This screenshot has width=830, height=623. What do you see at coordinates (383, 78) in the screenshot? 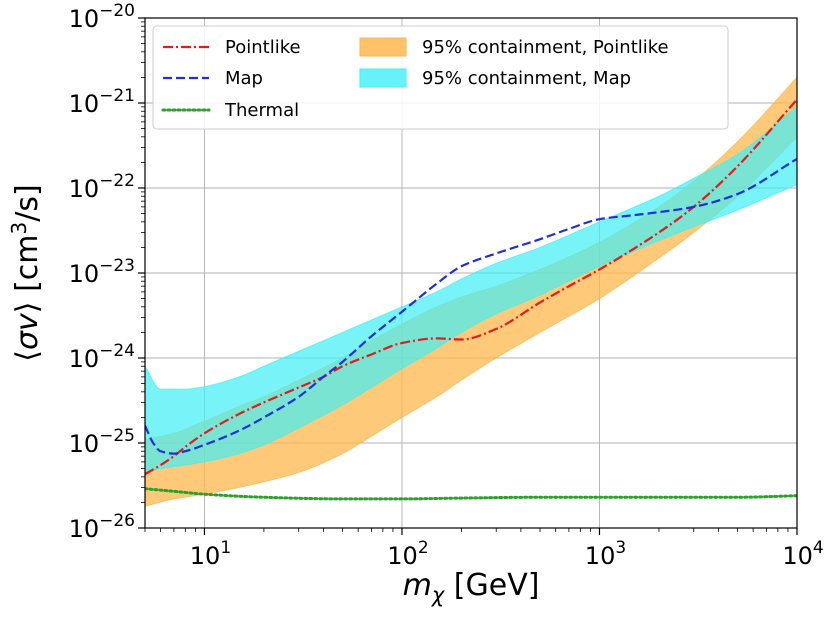
I see `legend-swatch-95pct-containment-map` at bounding box center [383, 78].